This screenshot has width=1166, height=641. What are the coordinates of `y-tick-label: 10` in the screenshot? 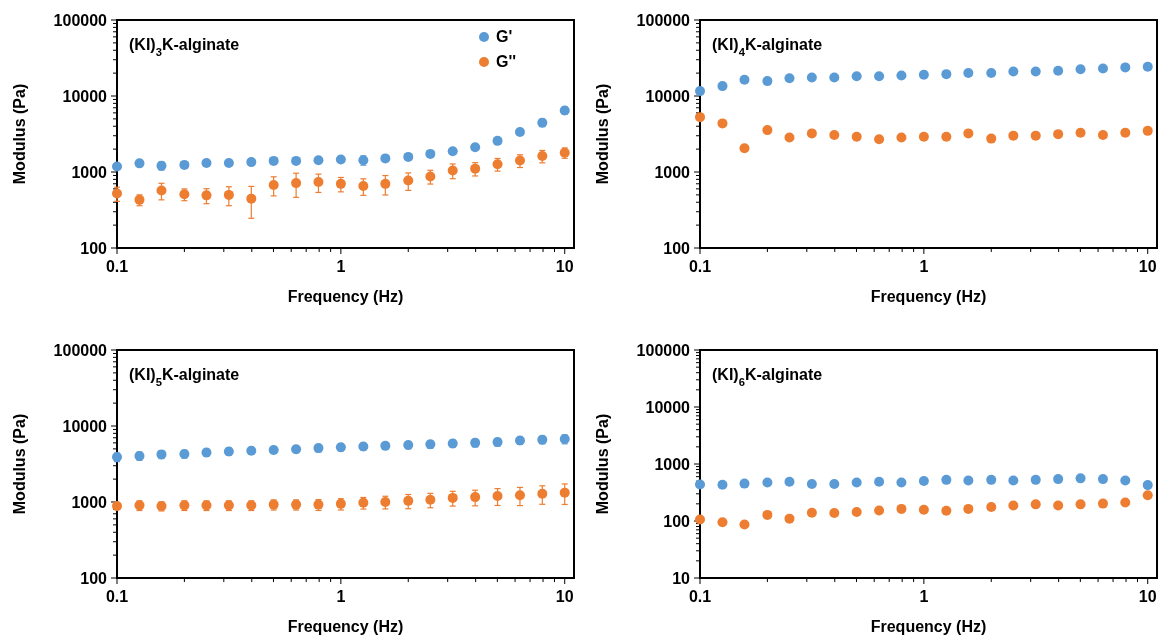 It's located at (681, 578).